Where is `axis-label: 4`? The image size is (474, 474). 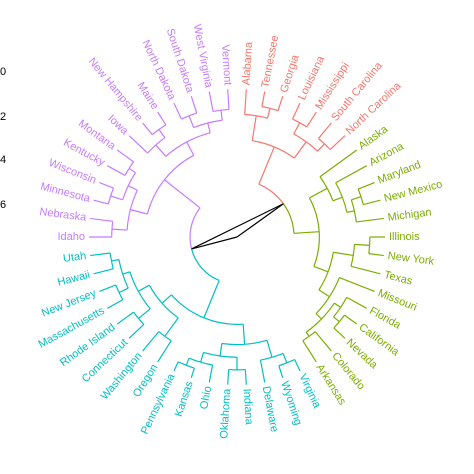
axis-label: 4 is located at coordinates (3, 160).